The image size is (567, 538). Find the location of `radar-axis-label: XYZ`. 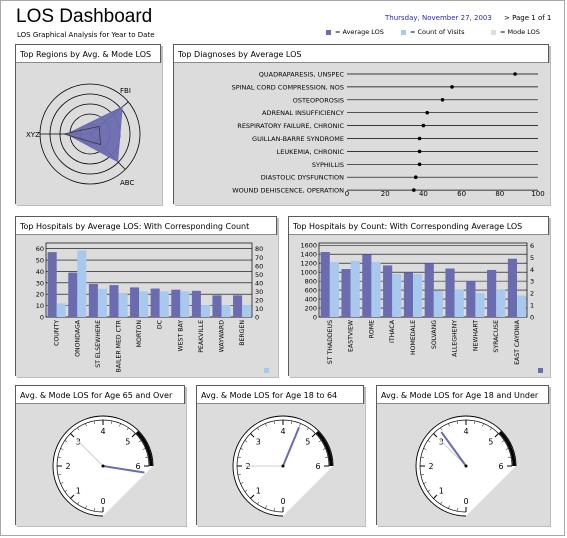

radar-axis-label: XYZ is located at coordinates (33, 135).